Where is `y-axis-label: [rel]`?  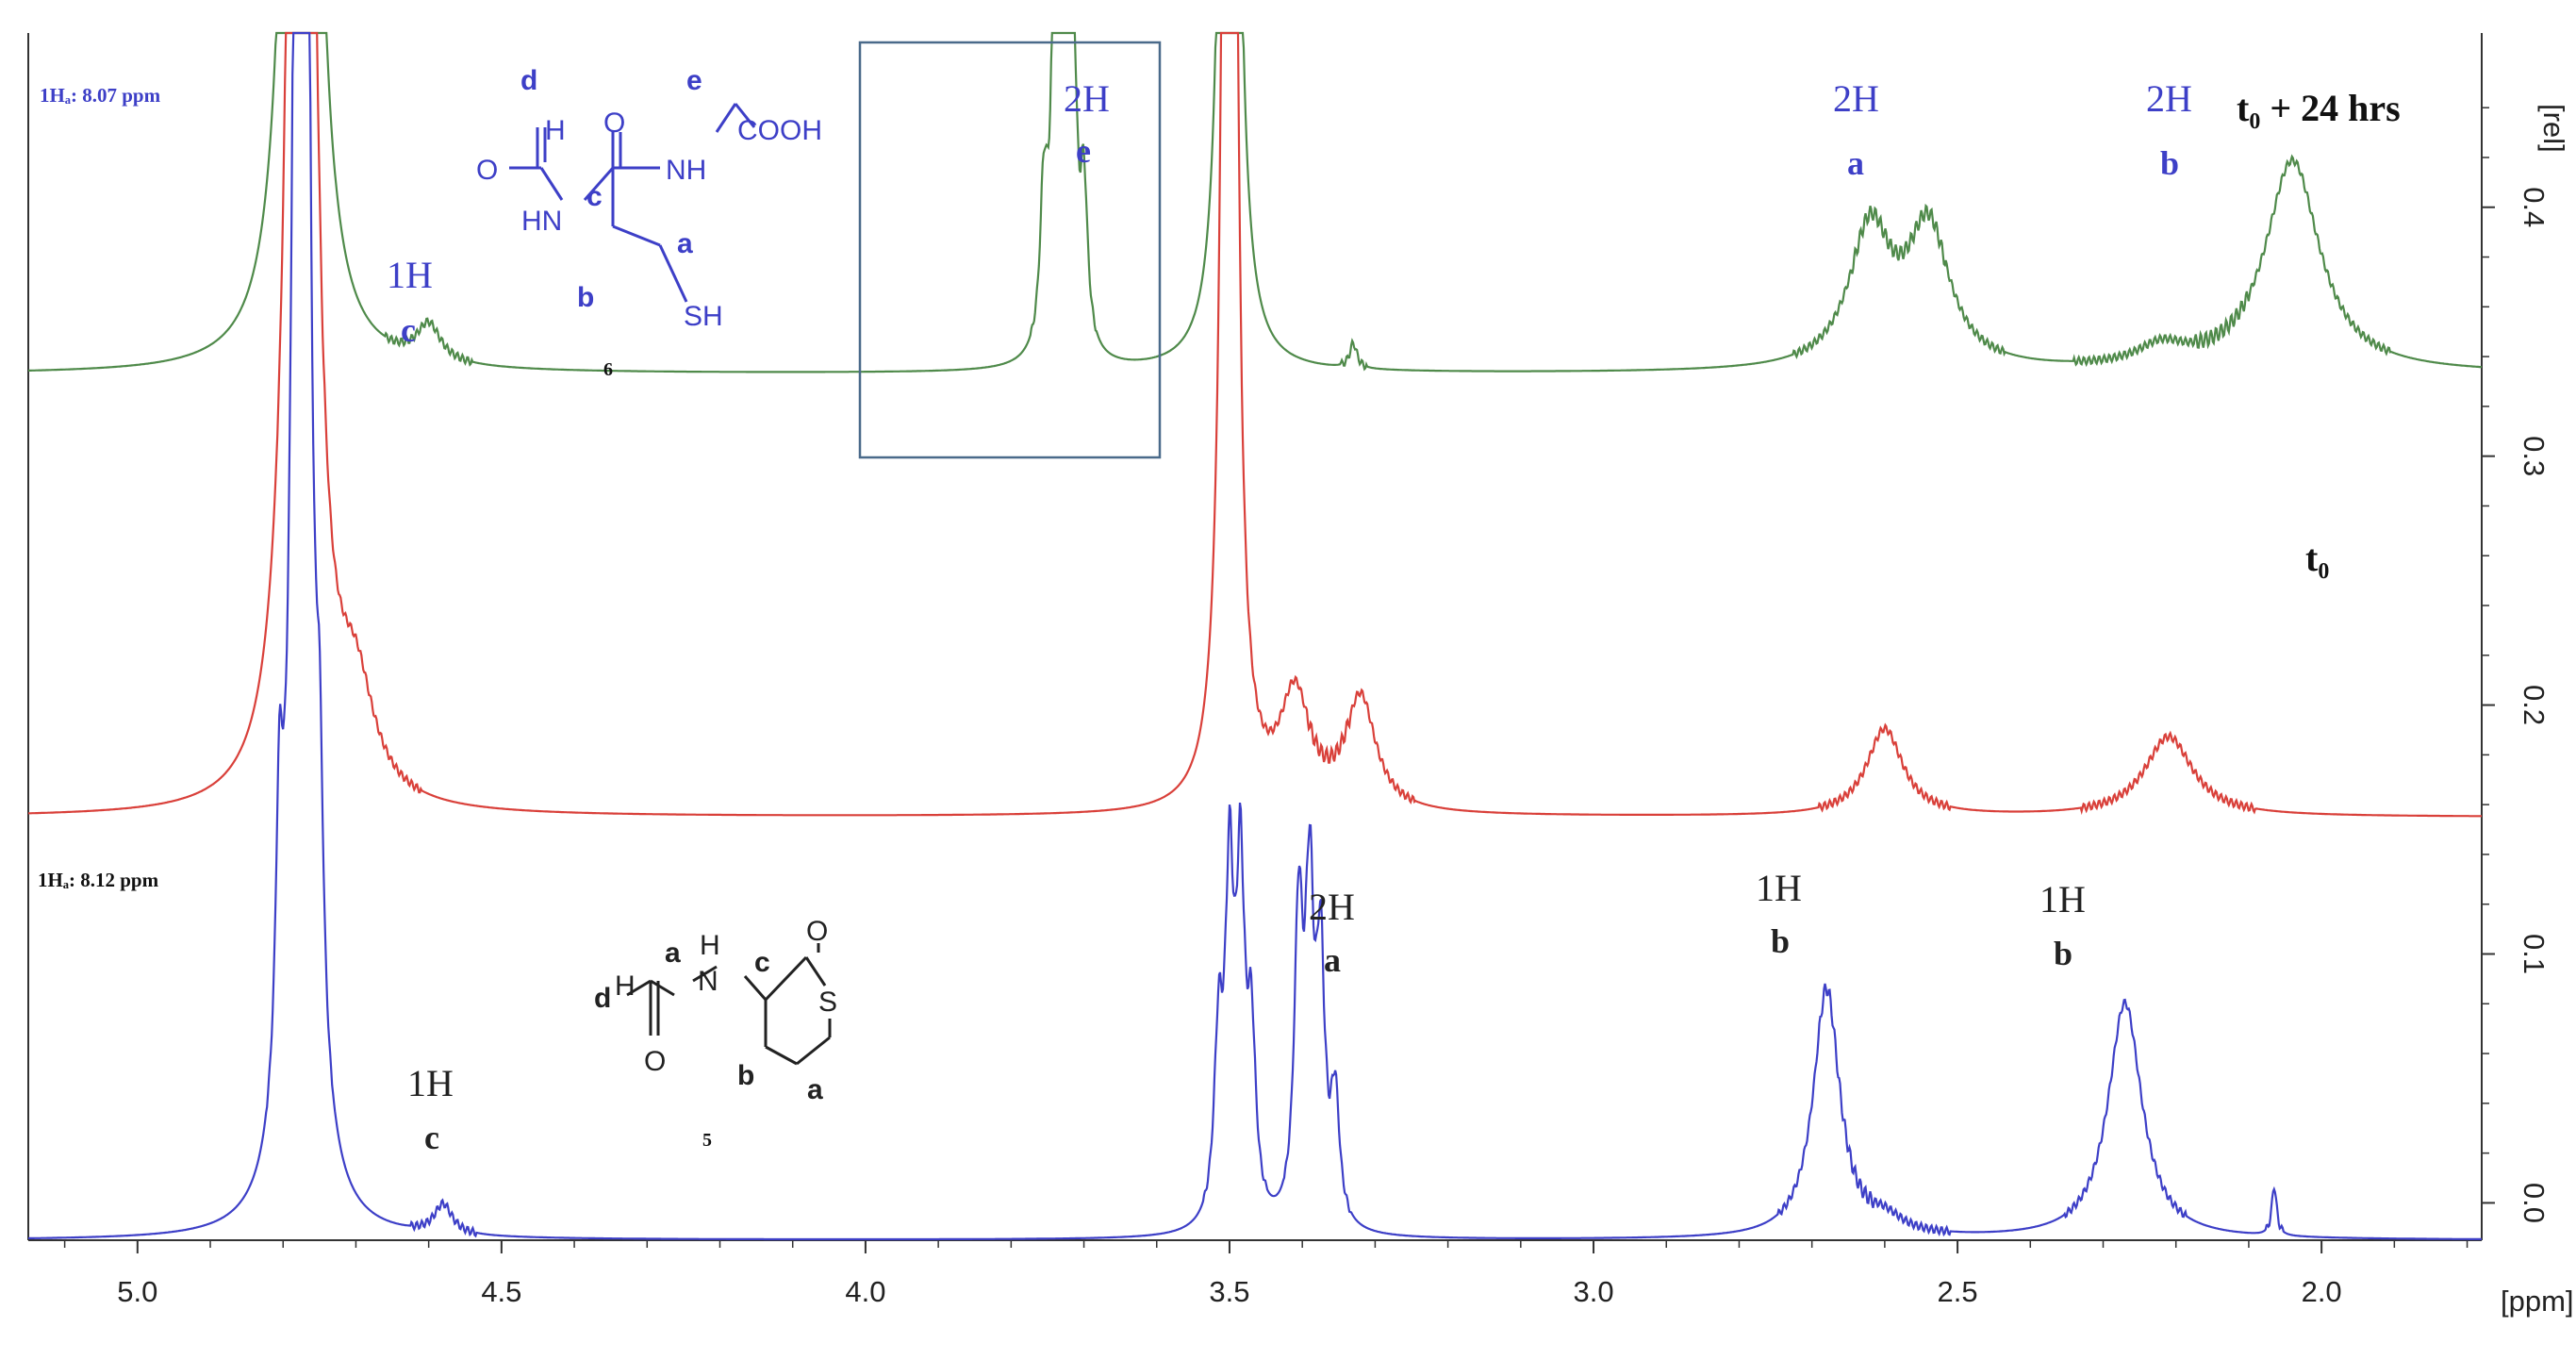 y-axis-label: [rel] is located at coordinates (2553, 128).